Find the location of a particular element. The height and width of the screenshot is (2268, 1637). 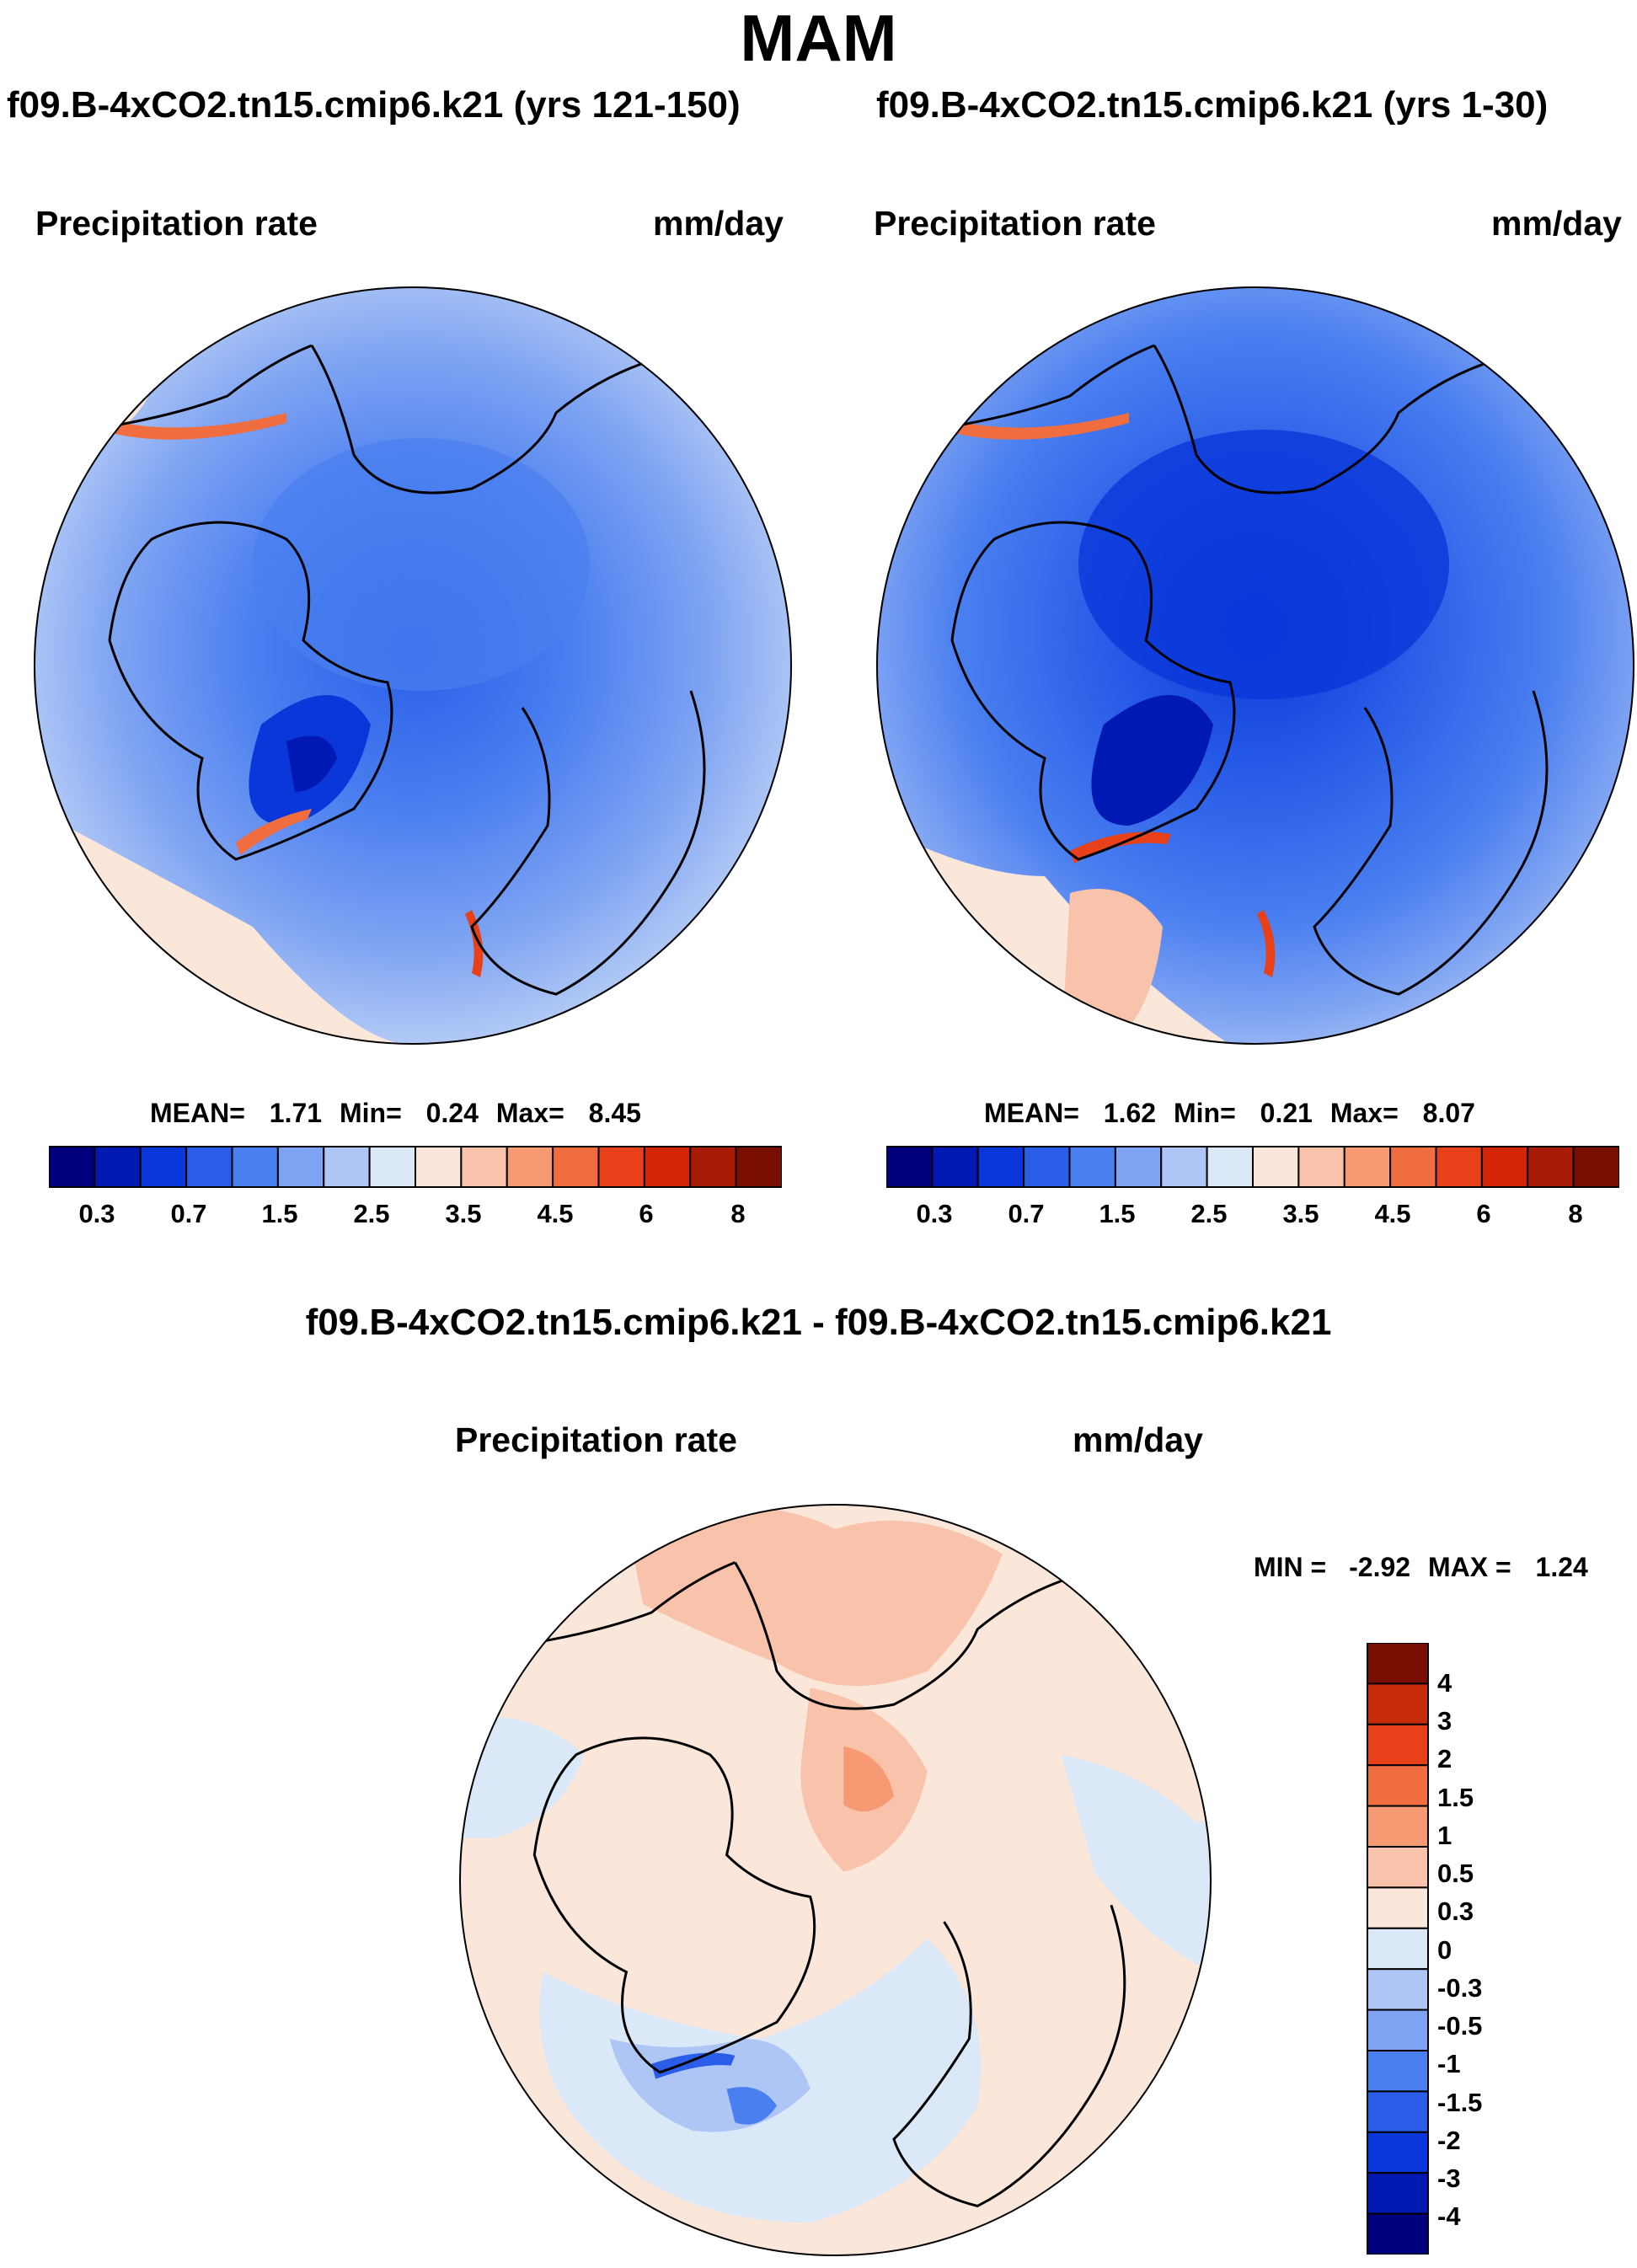

right-tick-7: 8 is located at coordinates (1575, 1214).